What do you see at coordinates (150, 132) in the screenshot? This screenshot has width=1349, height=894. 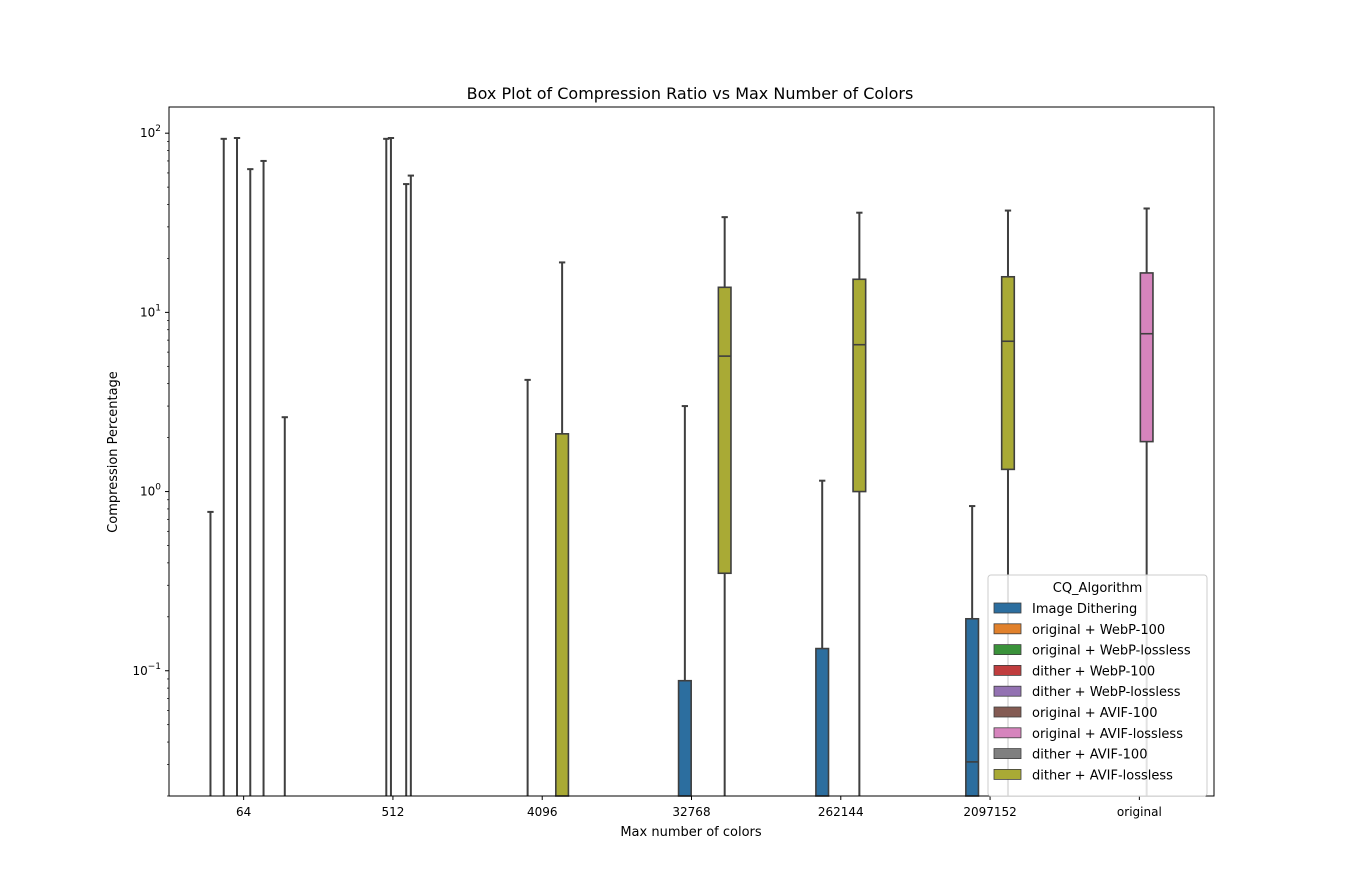 I see `y-tick-label: 10²` at bounding box center [150, 132].